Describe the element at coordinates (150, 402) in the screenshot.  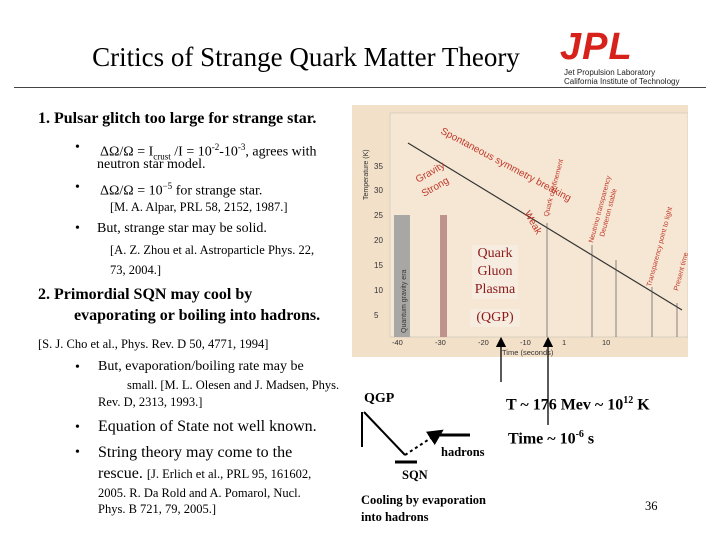
I see `item2-bullet1-line3: Rev. D, 2313, 1993.]` at that location.